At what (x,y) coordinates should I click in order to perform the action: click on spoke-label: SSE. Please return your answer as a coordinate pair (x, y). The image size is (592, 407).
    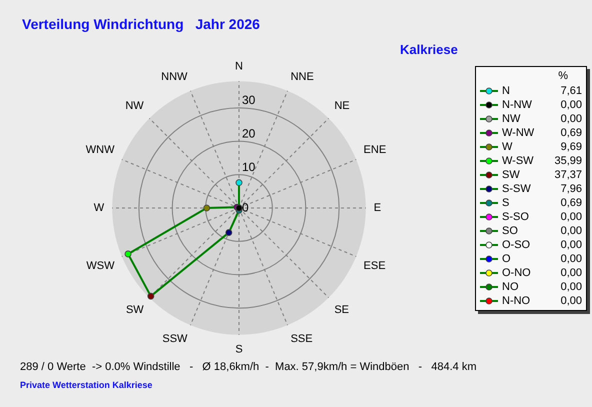
    Looking at the image, I should click on (301, 339).